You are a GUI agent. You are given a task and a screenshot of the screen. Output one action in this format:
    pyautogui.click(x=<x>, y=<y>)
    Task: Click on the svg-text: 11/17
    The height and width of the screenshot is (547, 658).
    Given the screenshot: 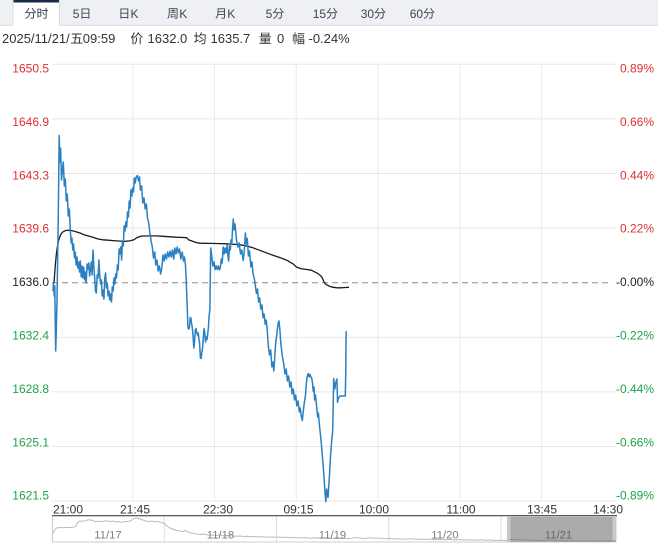 What is the action you would take?
    pyautogui.click(x=107, y=536)
    